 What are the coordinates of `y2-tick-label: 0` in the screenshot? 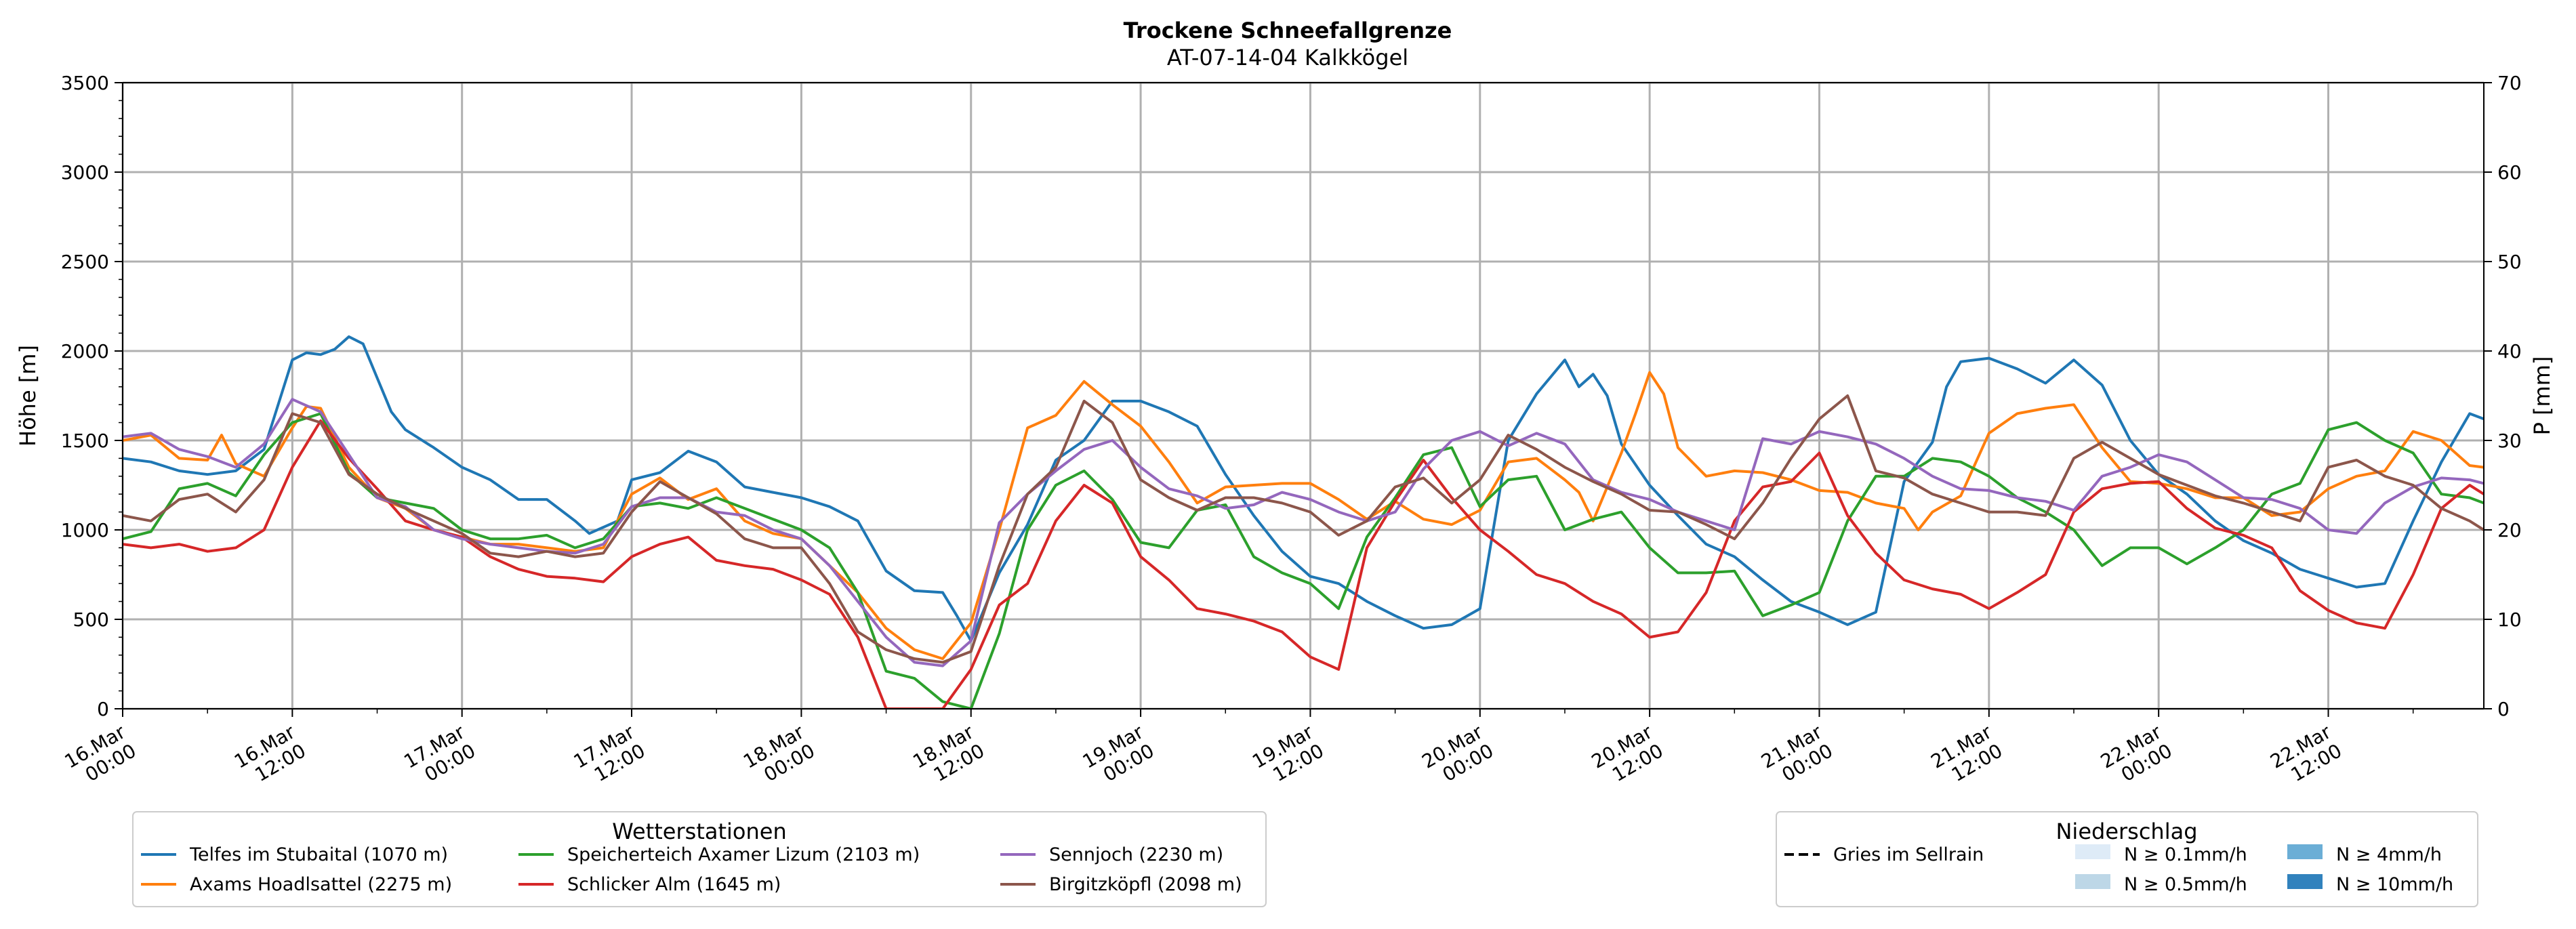 It's located at (2503, 709).